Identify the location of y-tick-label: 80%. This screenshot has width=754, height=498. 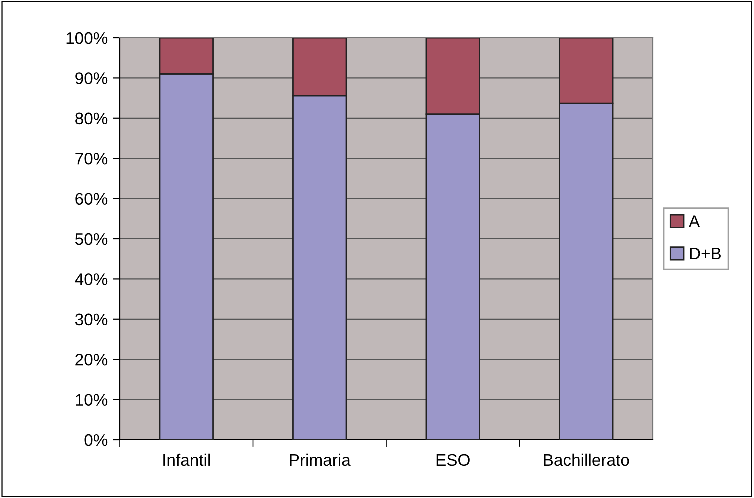
(92, 118).